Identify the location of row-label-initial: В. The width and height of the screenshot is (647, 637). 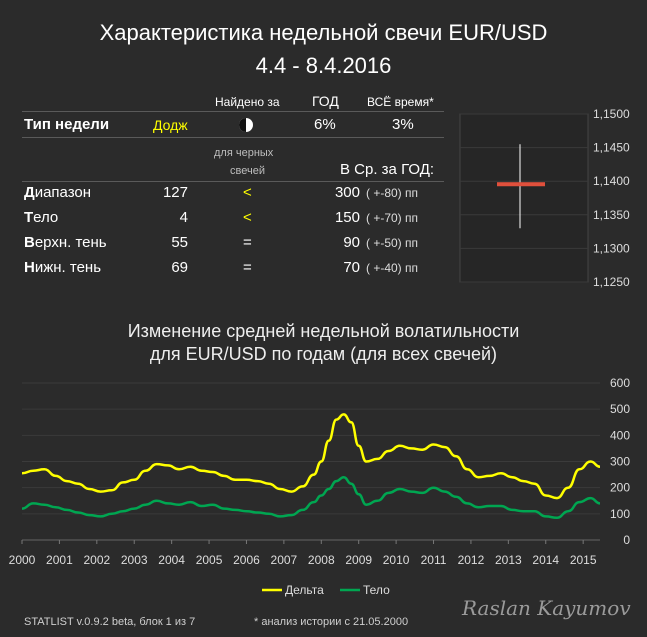
(29, 242).